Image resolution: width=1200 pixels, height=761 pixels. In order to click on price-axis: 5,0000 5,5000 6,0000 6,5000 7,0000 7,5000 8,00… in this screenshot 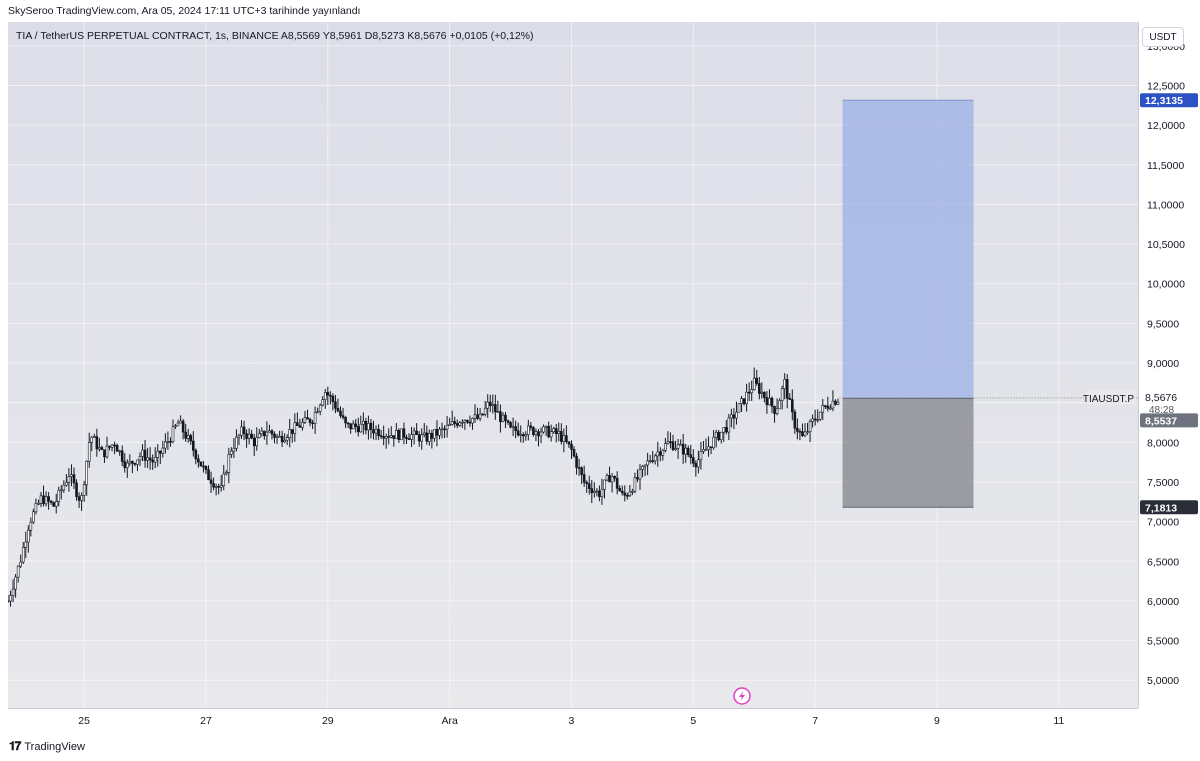, I will do `click(1169, 365)`.